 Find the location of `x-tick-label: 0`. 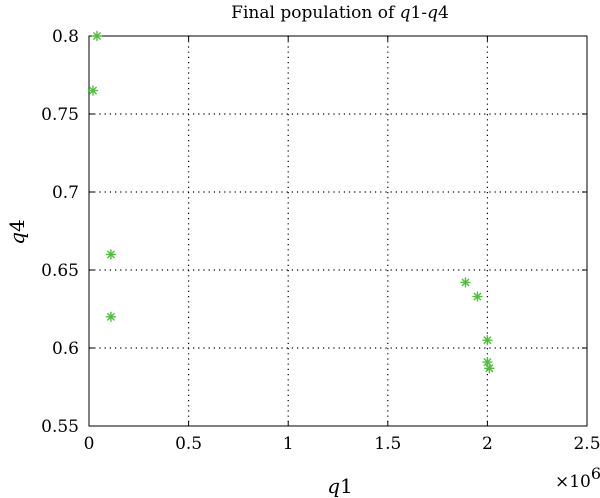

x-tick-label: 0 is located at coordinates (89, 444).